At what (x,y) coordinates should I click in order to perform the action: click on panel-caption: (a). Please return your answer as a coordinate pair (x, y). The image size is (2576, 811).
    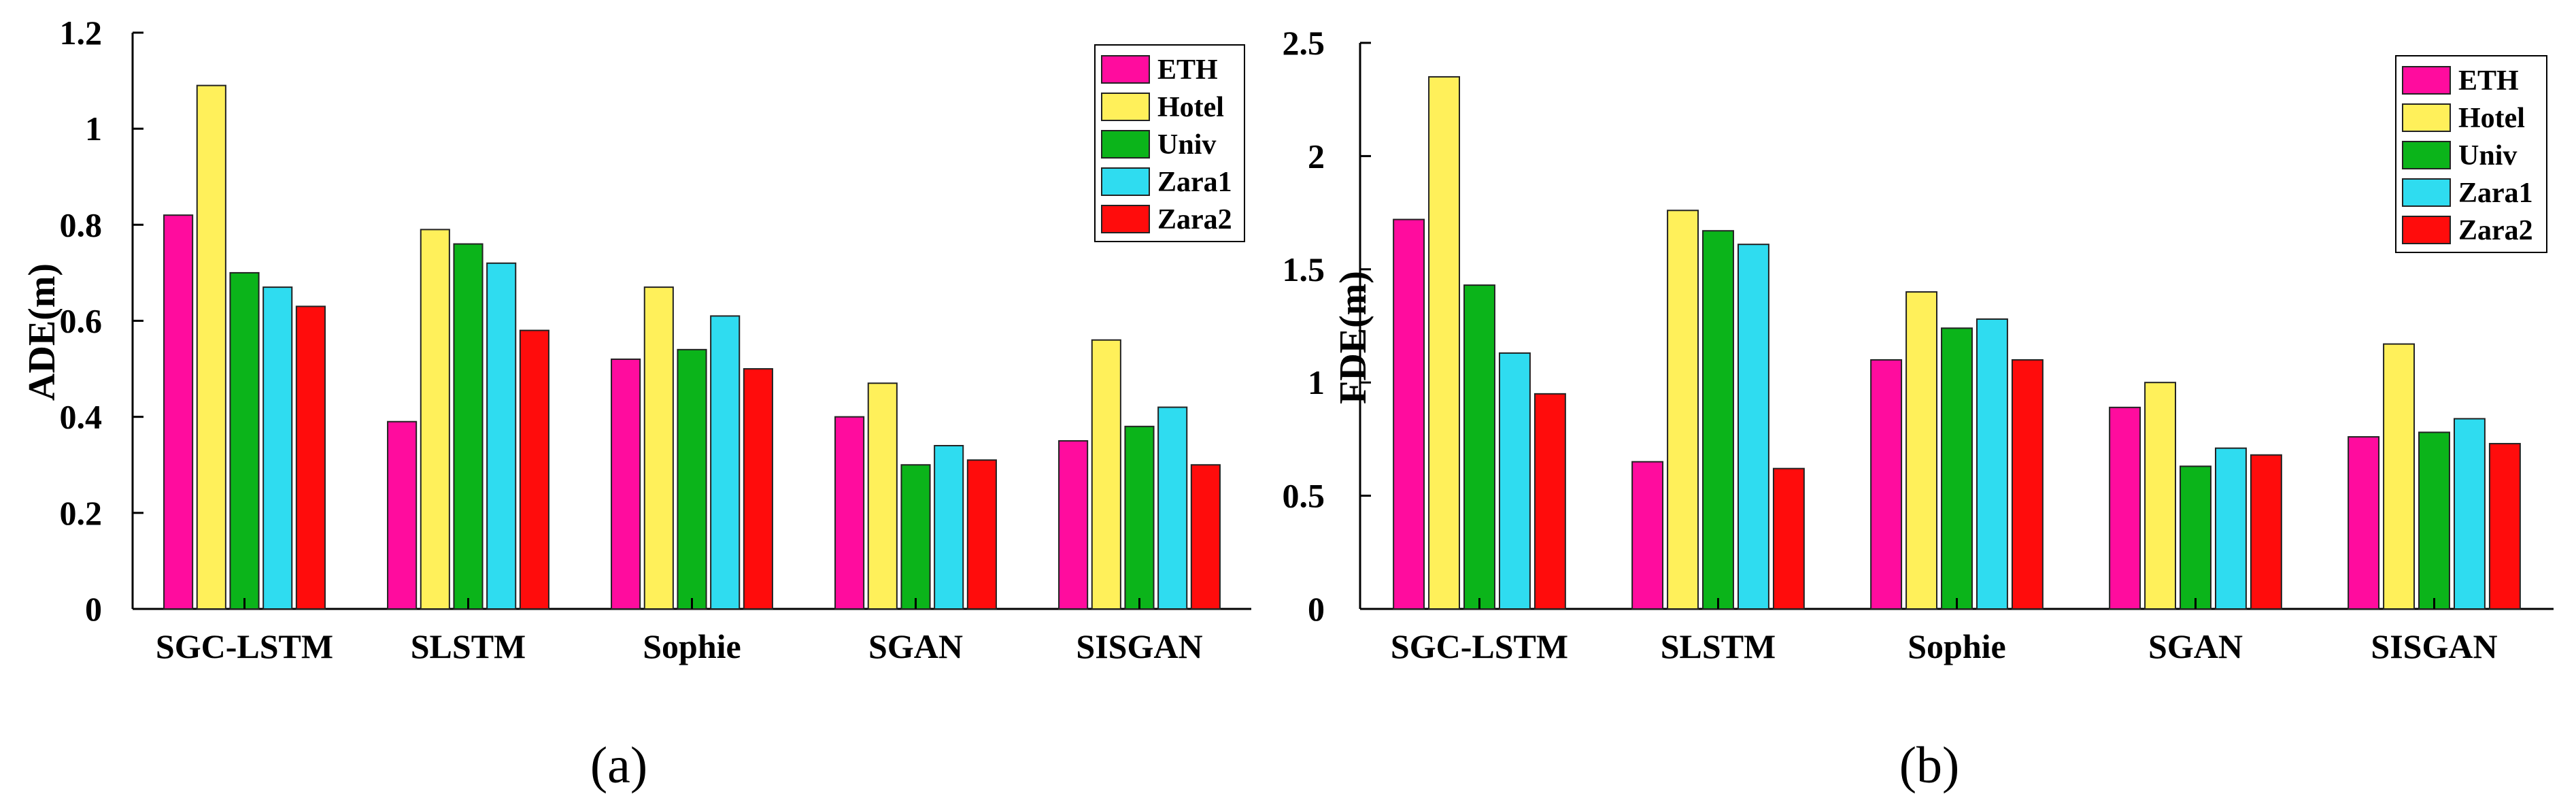
    Looking at the image, I should click on (618, 765).